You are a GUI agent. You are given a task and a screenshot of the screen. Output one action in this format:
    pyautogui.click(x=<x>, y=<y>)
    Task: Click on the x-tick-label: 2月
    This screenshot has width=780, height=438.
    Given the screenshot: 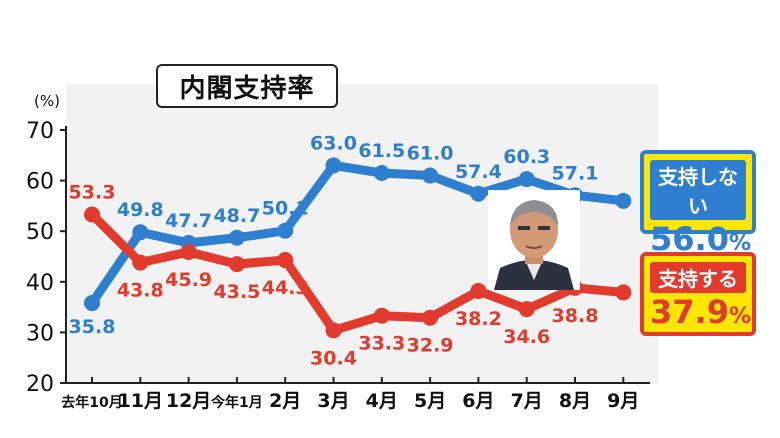 What is the action you would take?
    pyautogui.click(x=285, y=401)
    